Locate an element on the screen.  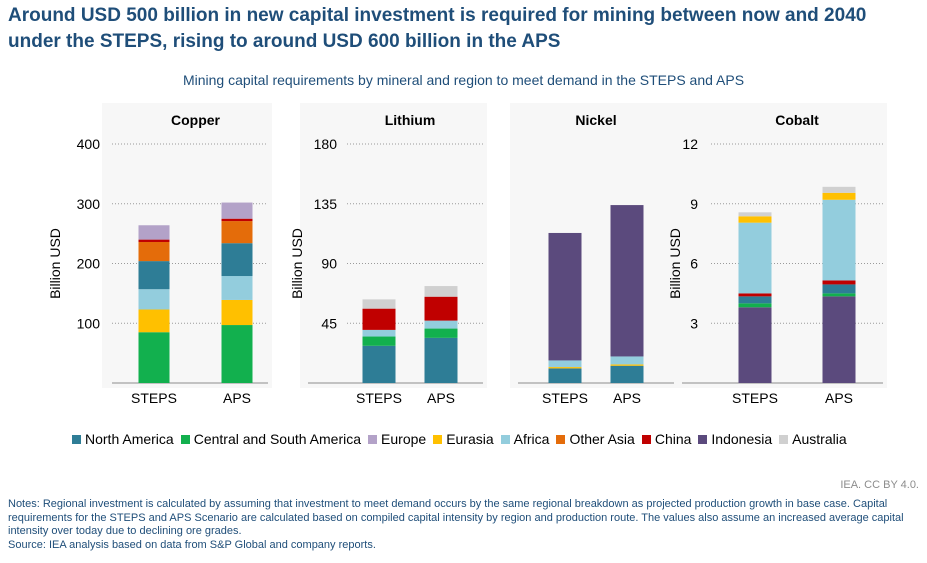
lithium-bar-steps-africa is located at coordinates (379, 333).